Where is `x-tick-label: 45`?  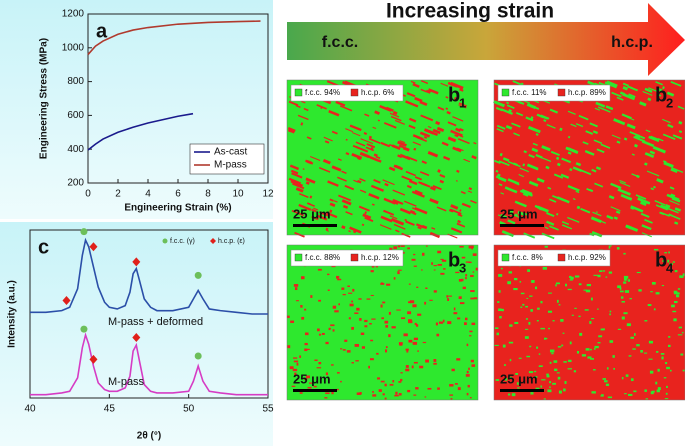
x-tick-label: 45 is located at coordinates (110, 409).